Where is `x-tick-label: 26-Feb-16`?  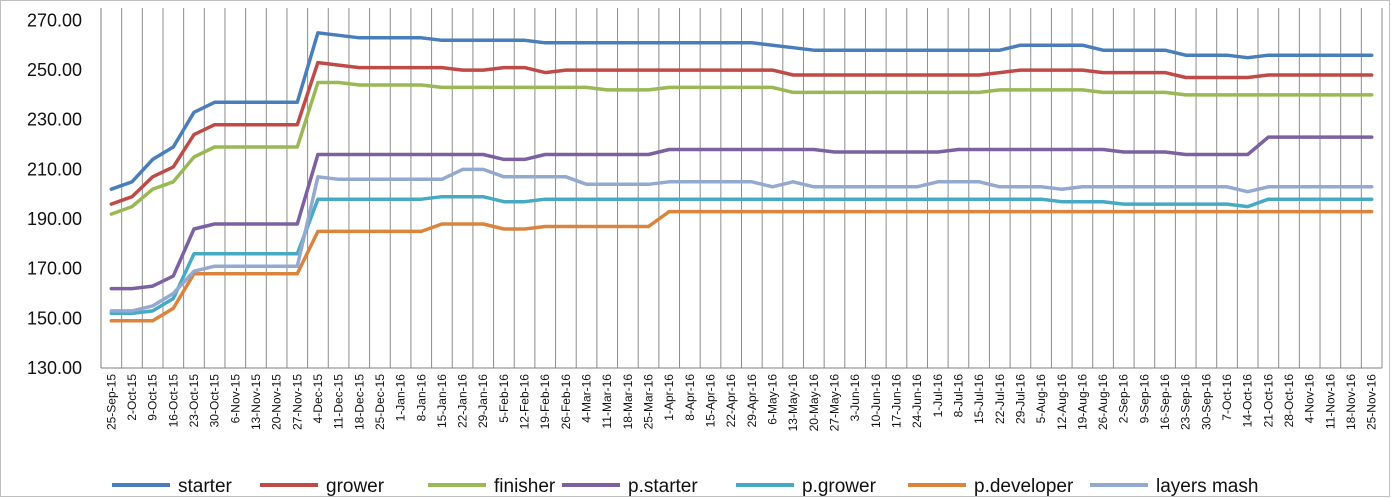 x-tick-label: 26-Feb-16 is located at coordinates (566, 402).